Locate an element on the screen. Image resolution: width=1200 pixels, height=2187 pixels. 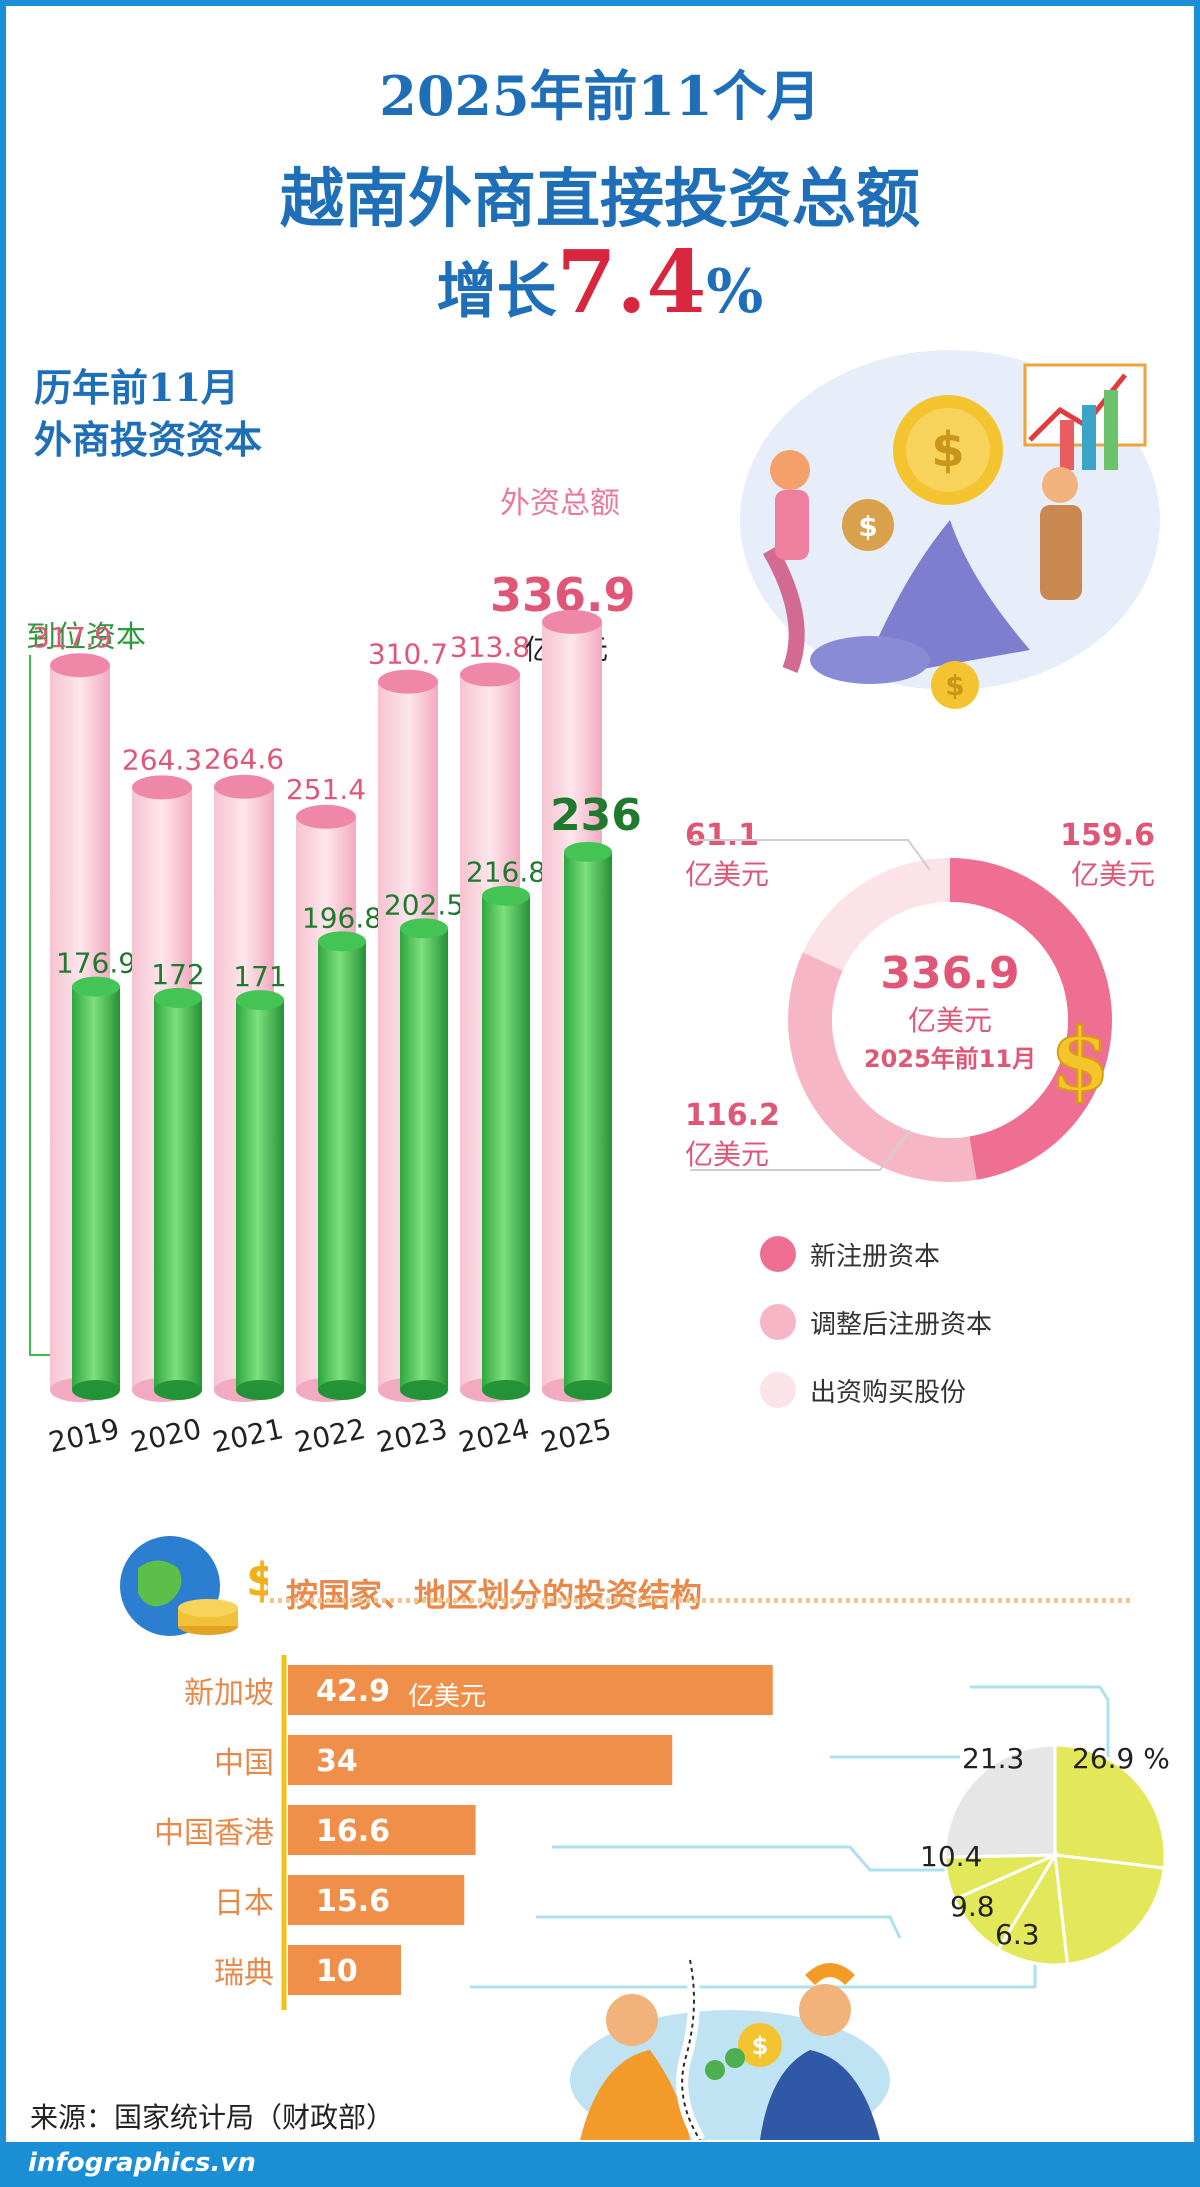
title-growth-value: 7.4 is located at coordinates (631, 282).